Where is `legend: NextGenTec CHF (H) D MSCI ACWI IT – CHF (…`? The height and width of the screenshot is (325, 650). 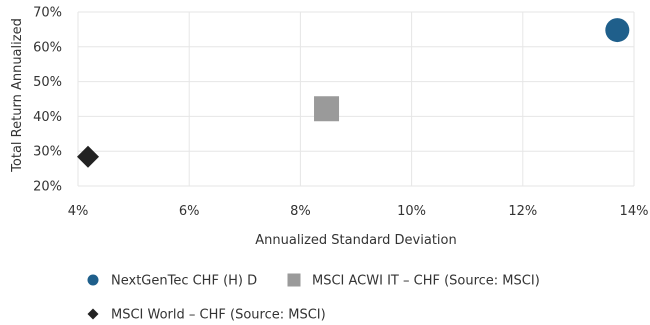 legend: NextGenTec CHF (H) D MSCI ACWI IT – CHF (… is located at coordinates (313, 298).